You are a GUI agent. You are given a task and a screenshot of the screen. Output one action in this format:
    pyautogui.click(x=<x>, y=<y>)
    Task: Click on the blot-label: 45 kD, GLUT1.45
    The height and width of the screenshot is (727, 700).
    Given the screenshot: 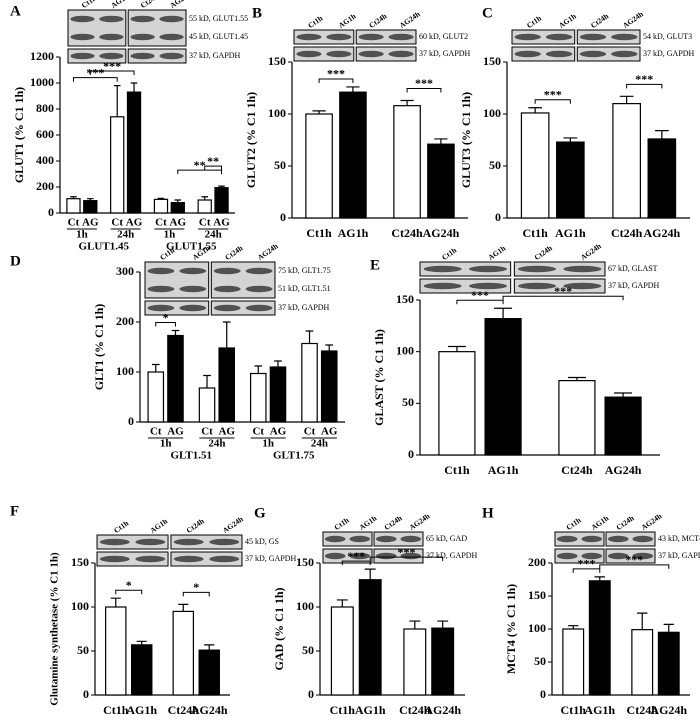 What is the action you would take?
    pyautogui.click(x=218, y=36)
    